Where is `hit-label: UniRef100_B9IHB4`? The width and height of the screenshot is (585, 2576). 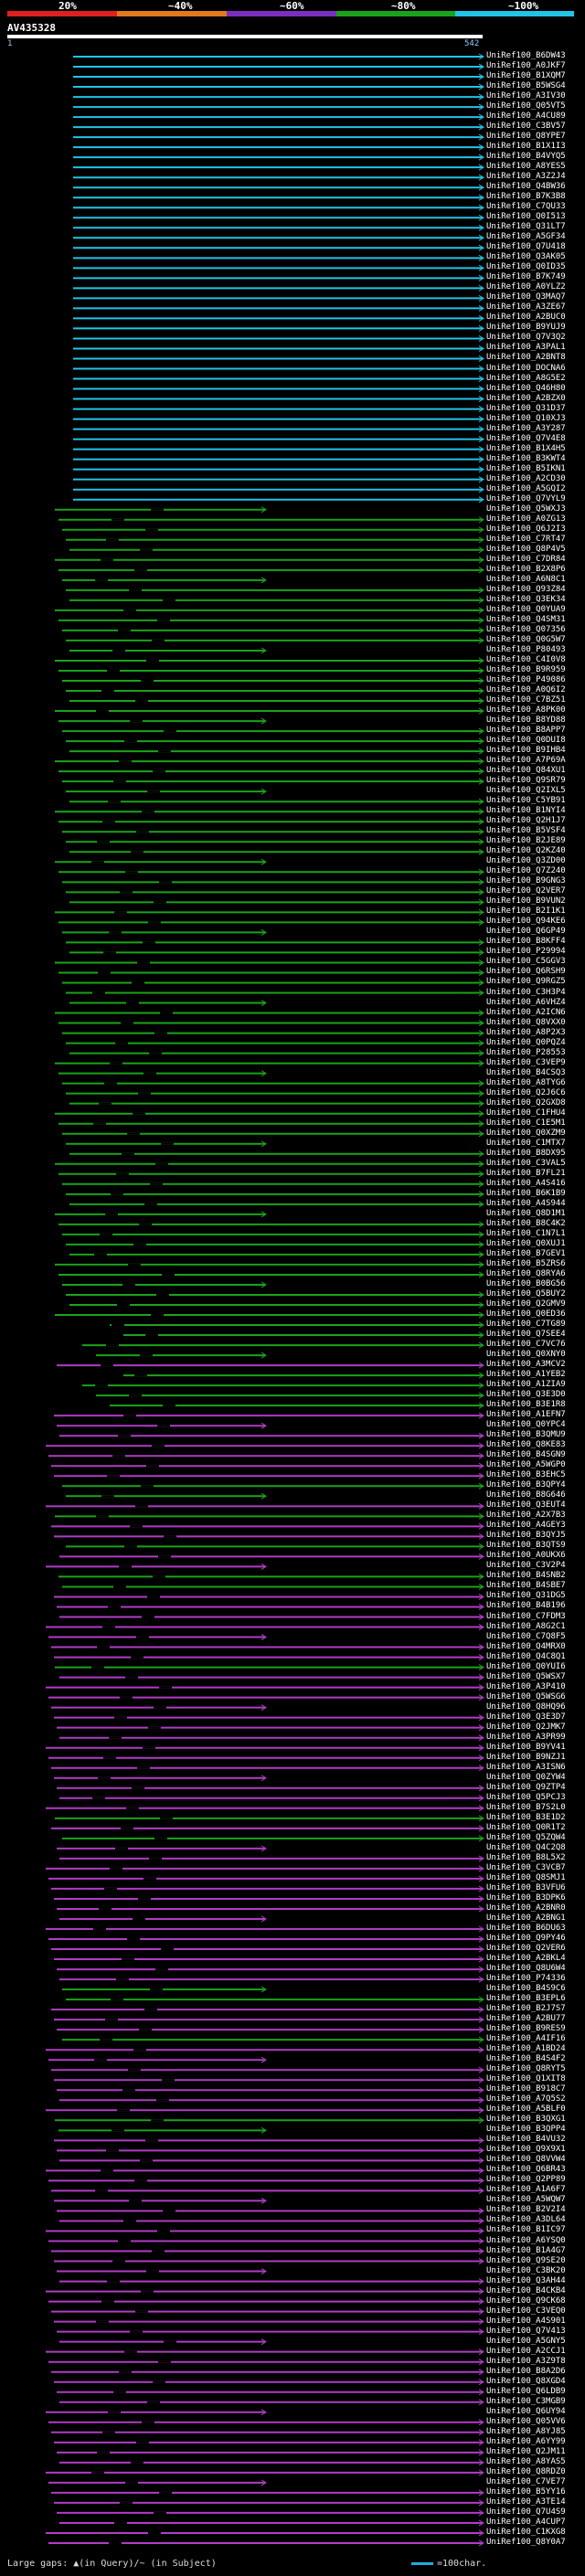
hit-label: UniRef100_B9IHB4 is located at coordinates (526, 751).